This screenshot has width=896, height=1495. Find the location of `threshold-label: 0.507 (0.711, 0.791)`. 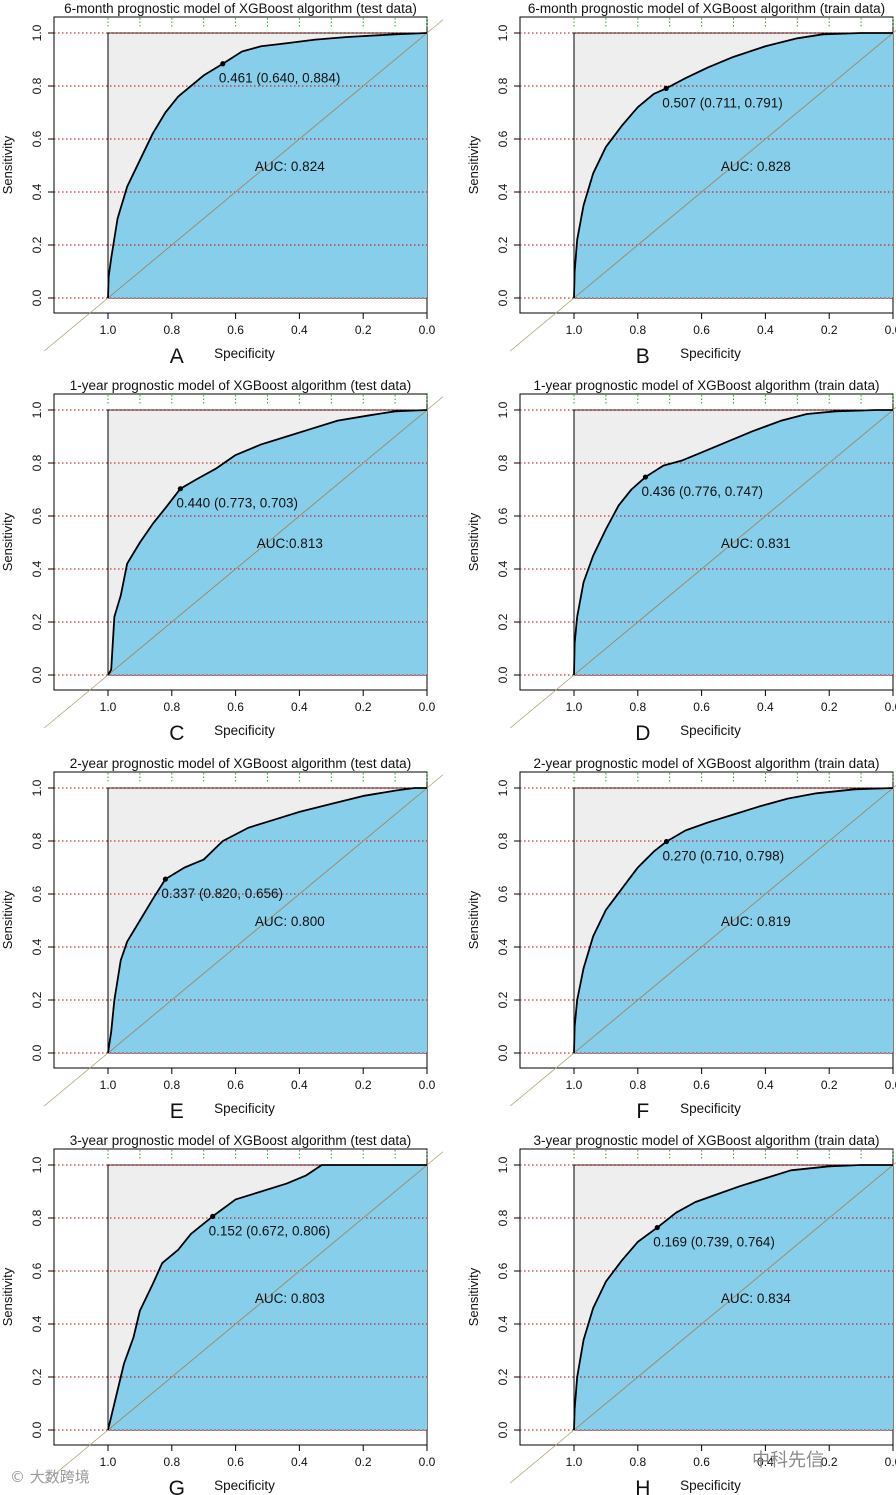

threshold-label: 0.507 (0.711, 0.791) is located at coordinates (722, 102).